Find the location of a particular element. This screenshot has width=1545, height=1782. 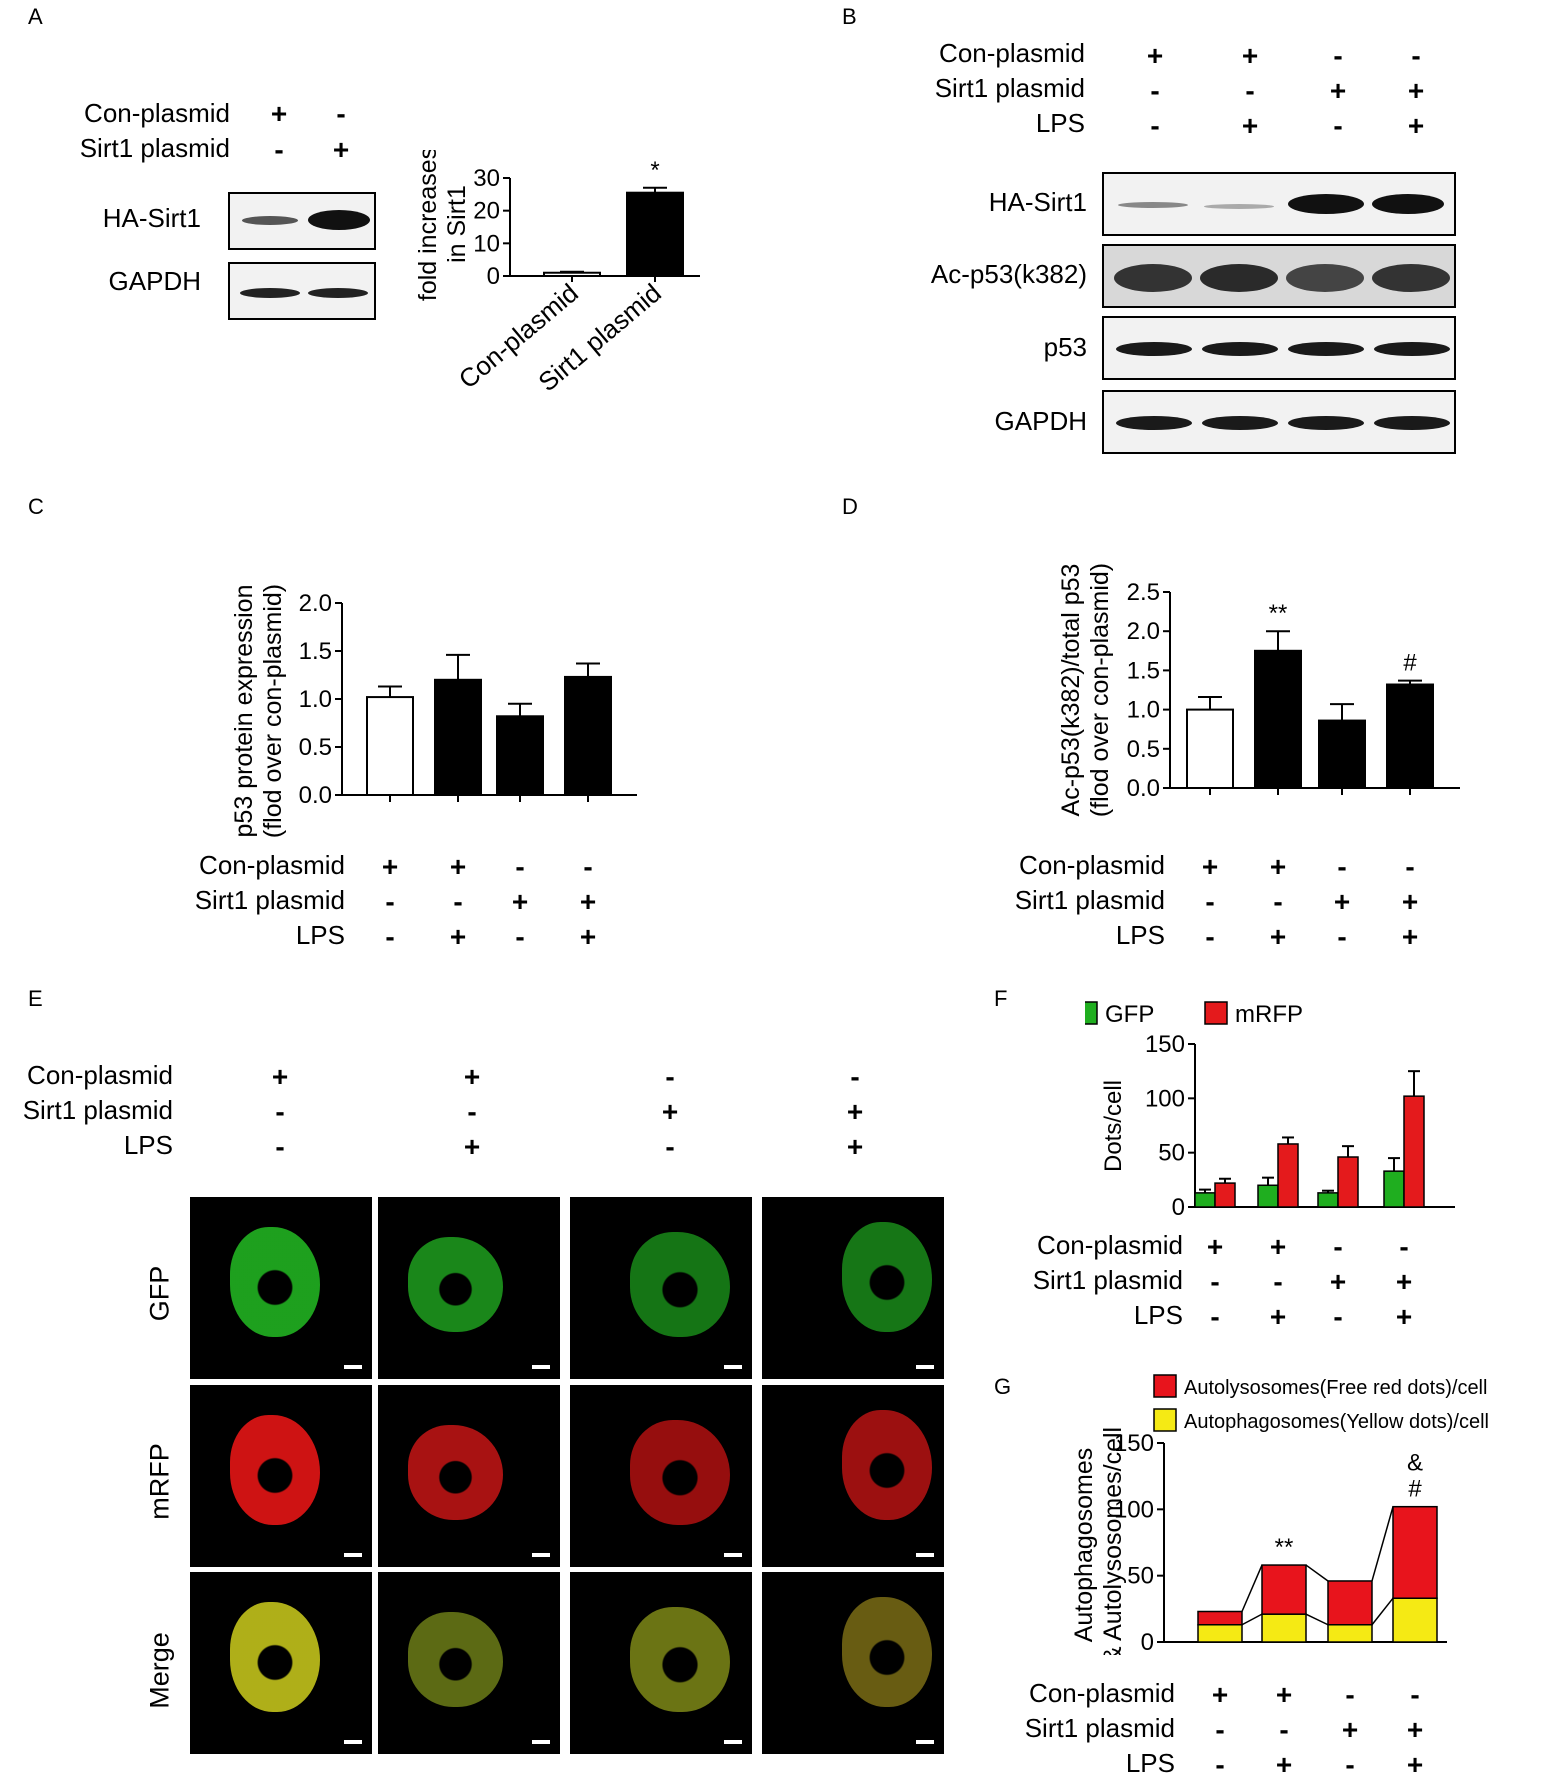

y-axis-label: fold increases in Sirt1 is located at coordinates (442, 225).